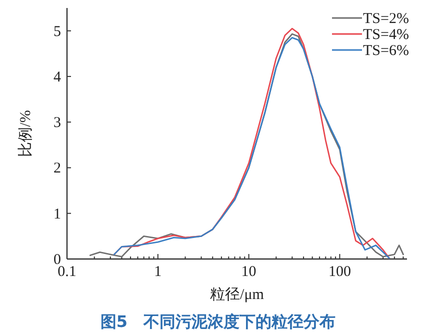 This screenshot has height=336, width=436. I want to click on legend-label: TS=6%, so click(386, 51).